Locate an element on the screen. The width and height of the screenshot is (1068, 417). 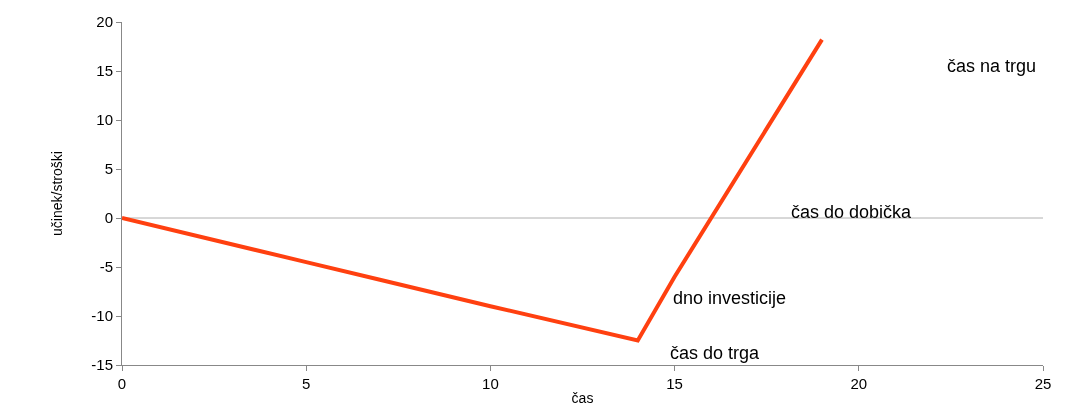
annotation: čas do trga is located at coordinates (715, 353).